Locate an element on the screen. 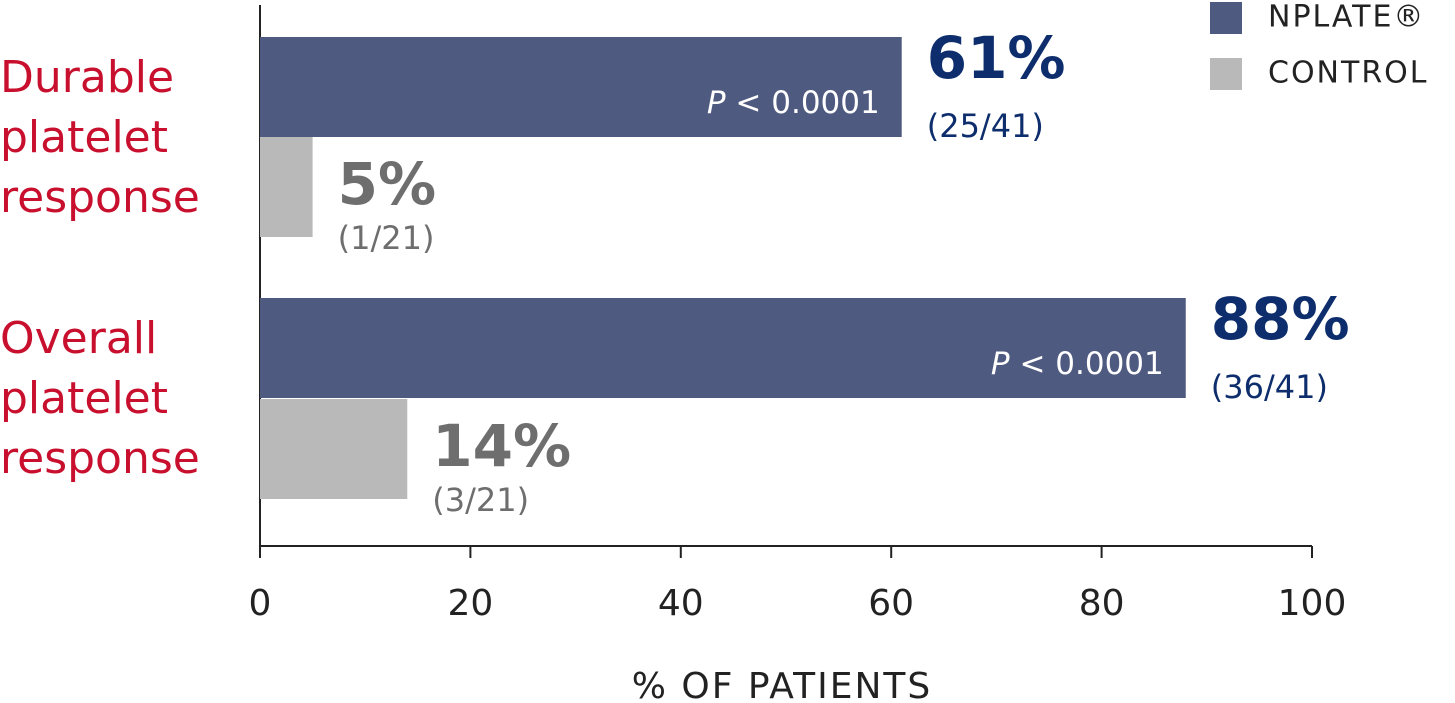 The width and height of the screenshot is (1455, 703). x-tick-label: 0 is located at coordinates (260, 603).